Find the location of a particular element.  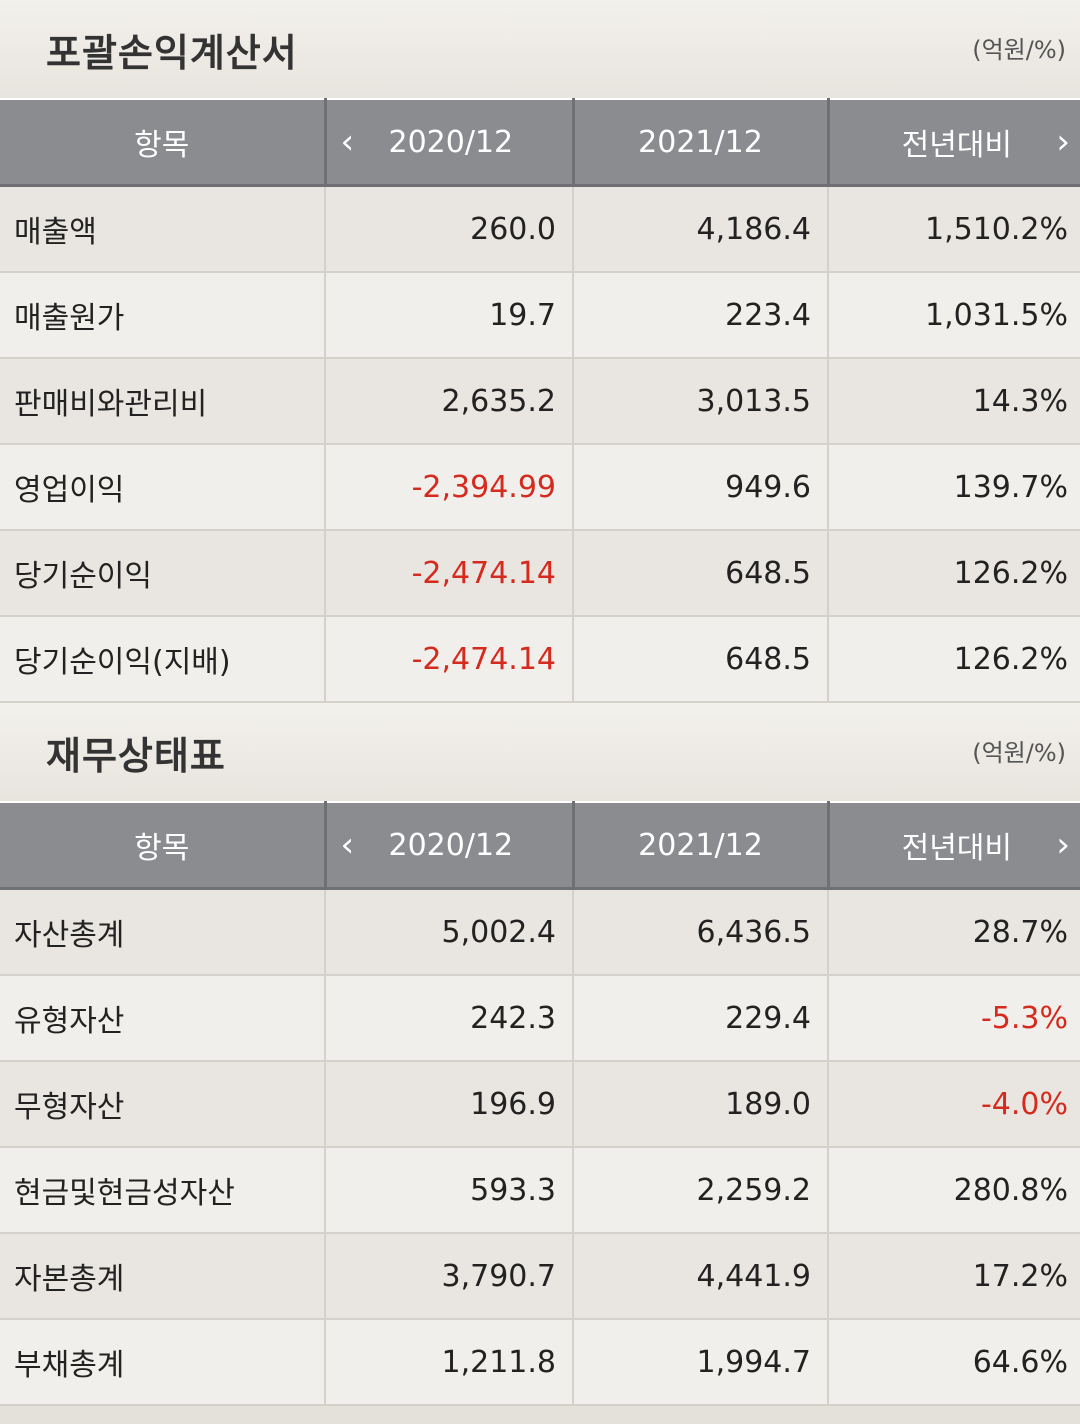

income-unit: (억원/%) is located at coordinates (1019, 50).